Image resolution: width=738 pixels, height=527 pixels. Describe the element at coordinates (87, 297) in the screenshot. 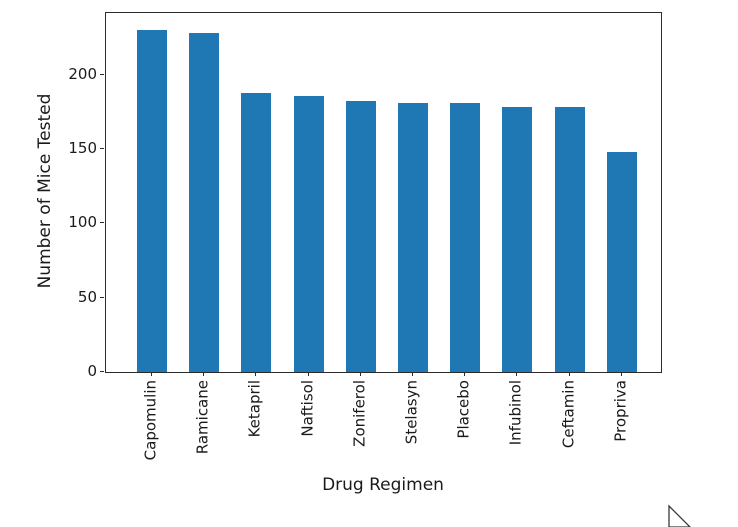

I see `y-tick-label-50: 50` at that location.